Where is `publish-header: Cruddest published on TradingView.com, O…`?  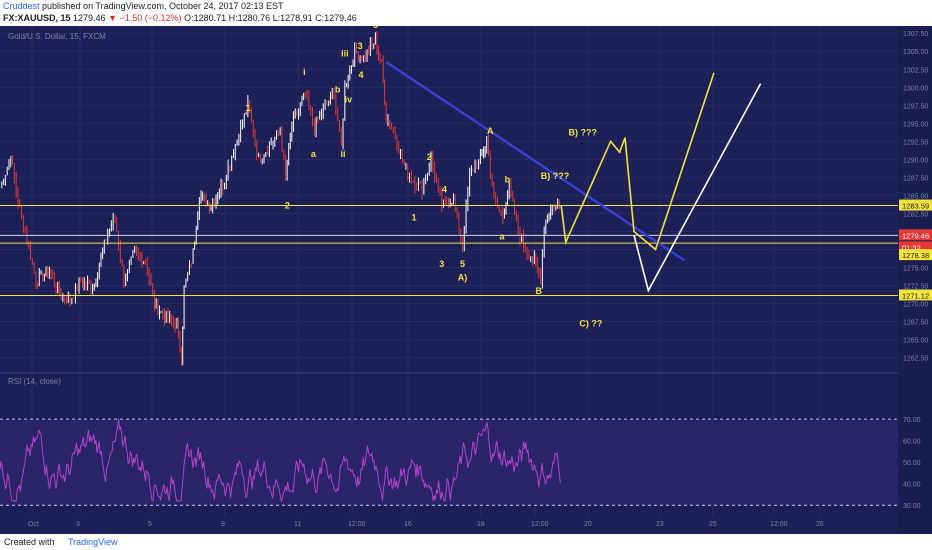
publish-header: Cruddest published on TradingView.com, O… is located at coordinates (466, 13).